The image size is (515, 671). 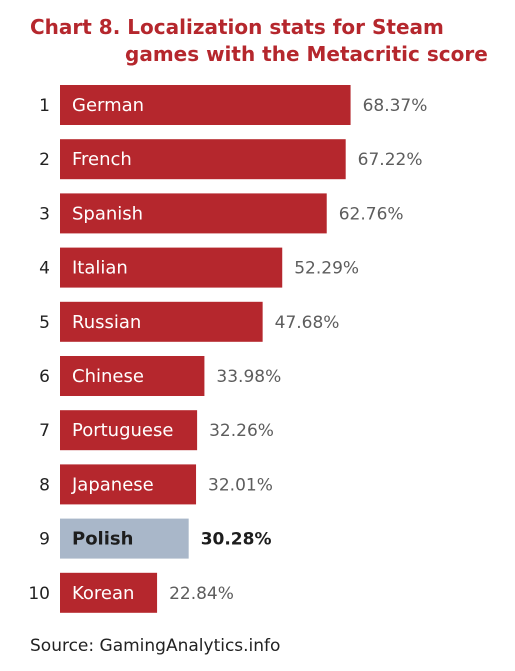 I want to click on category-label-spanish: Spanish, so click(x=107, y=213).